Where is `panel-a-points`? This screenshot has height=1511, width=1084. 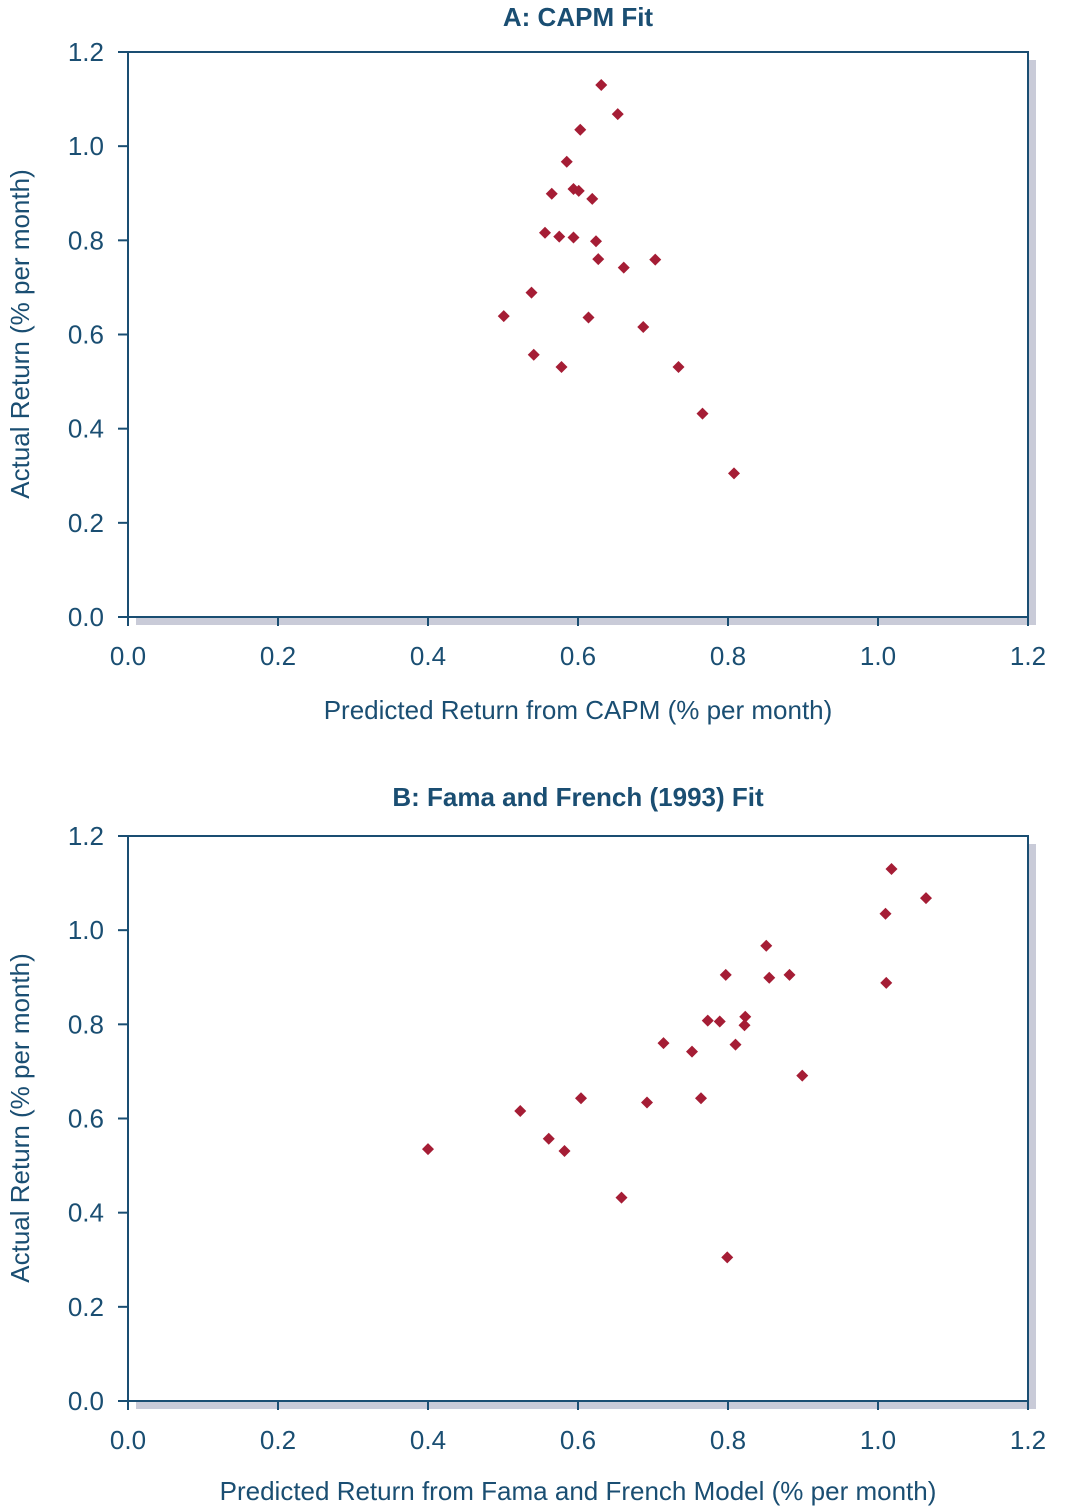 panel-a-points is located at coordinates (618, 279).